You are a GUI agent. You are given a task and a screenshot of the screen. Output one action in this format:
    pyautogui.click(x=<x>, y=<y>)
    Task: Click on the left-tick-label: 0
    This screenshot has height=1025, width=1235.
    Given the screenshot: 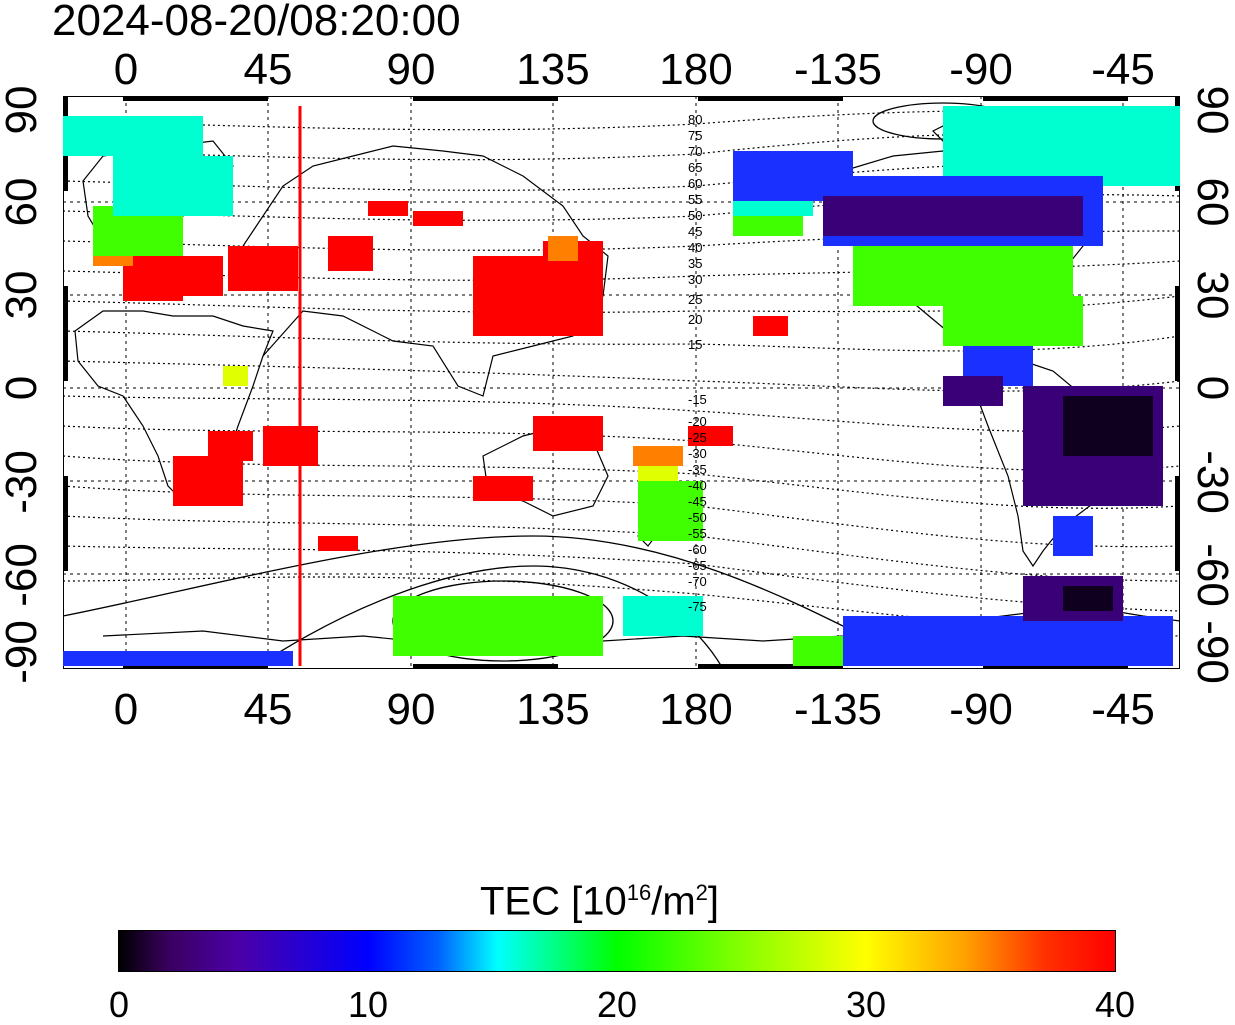 What is the action you would take?
    pyautogui.click(x=23, y=388)
    